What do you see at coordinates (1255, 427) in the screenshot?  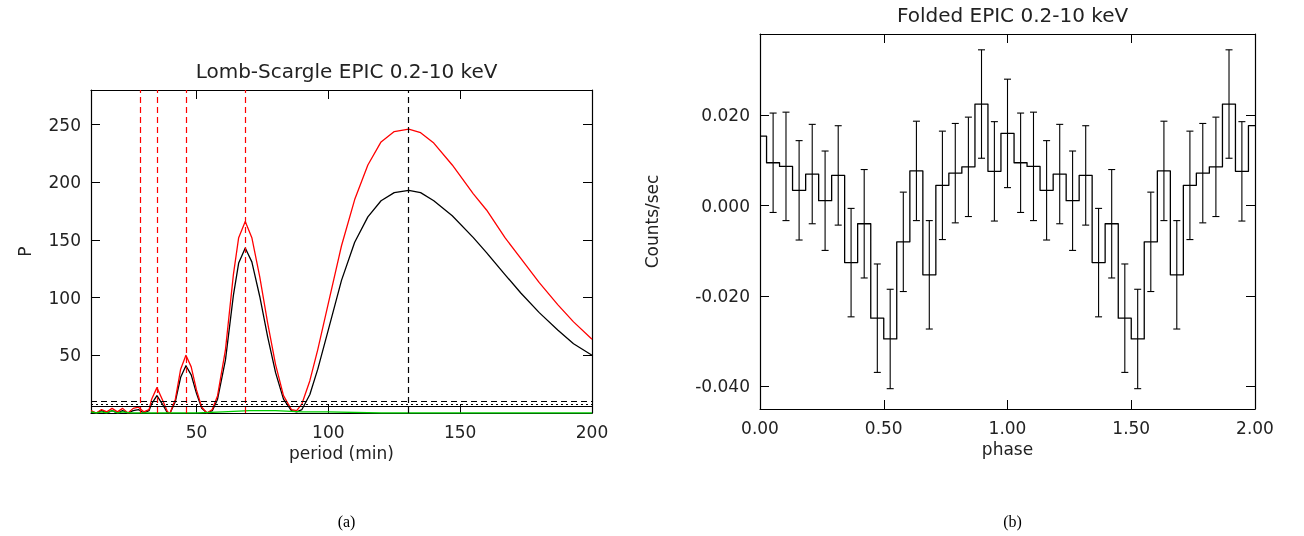 I see `x-tick-label: 2.00` at bounding box center [1255, 427].